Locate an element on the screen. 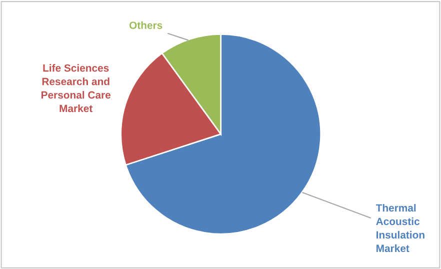 The image size is (441, 269). slice-label: Thermal Acoustic Insulation Market is located at coordinates (400, 228).